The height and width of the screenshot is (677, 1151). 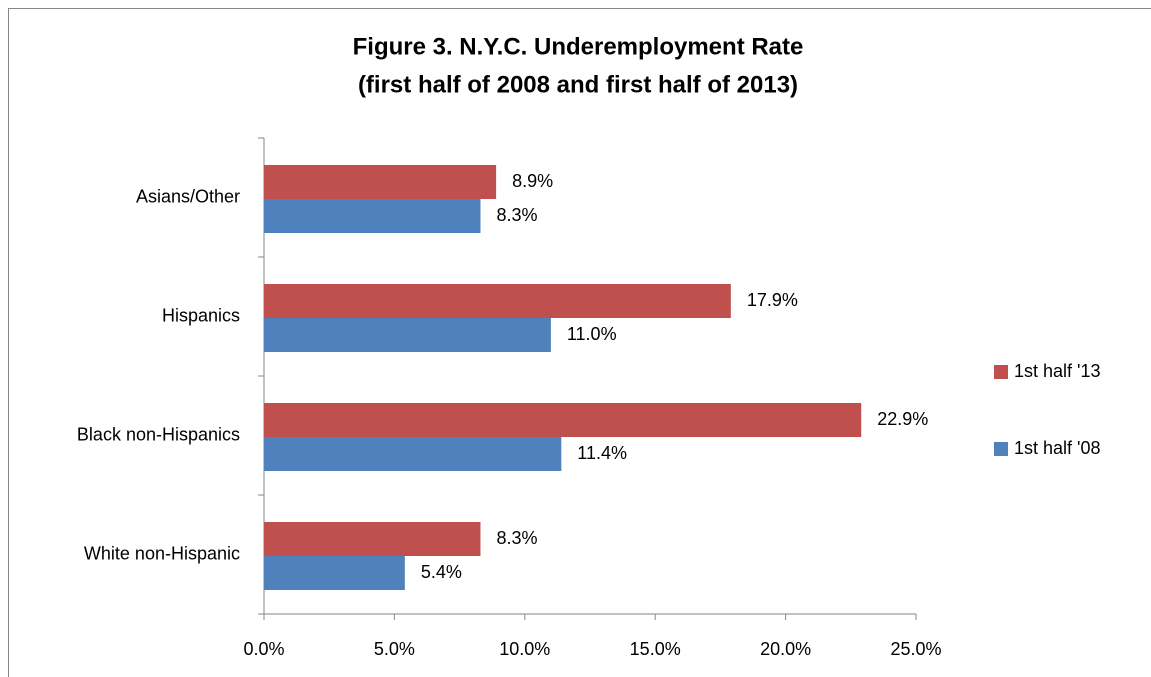 What do you see at coordinates (655, 649) in the screenshot?
I see `x-tick-label: 15.0%` at bounding box center [655, 649].